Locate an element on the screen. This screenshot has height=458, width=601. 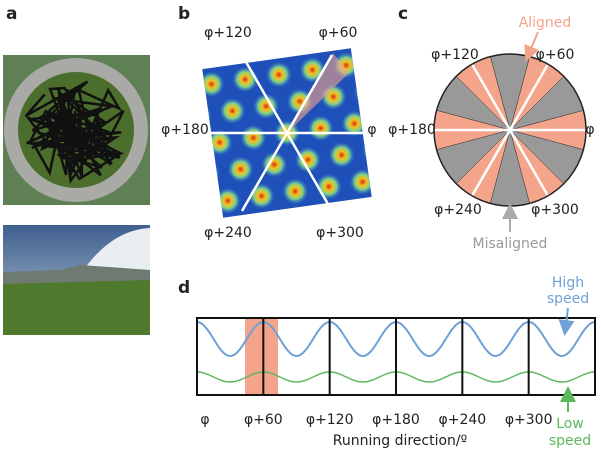
high-speed-label: speed is located at coordinates (568, 299).